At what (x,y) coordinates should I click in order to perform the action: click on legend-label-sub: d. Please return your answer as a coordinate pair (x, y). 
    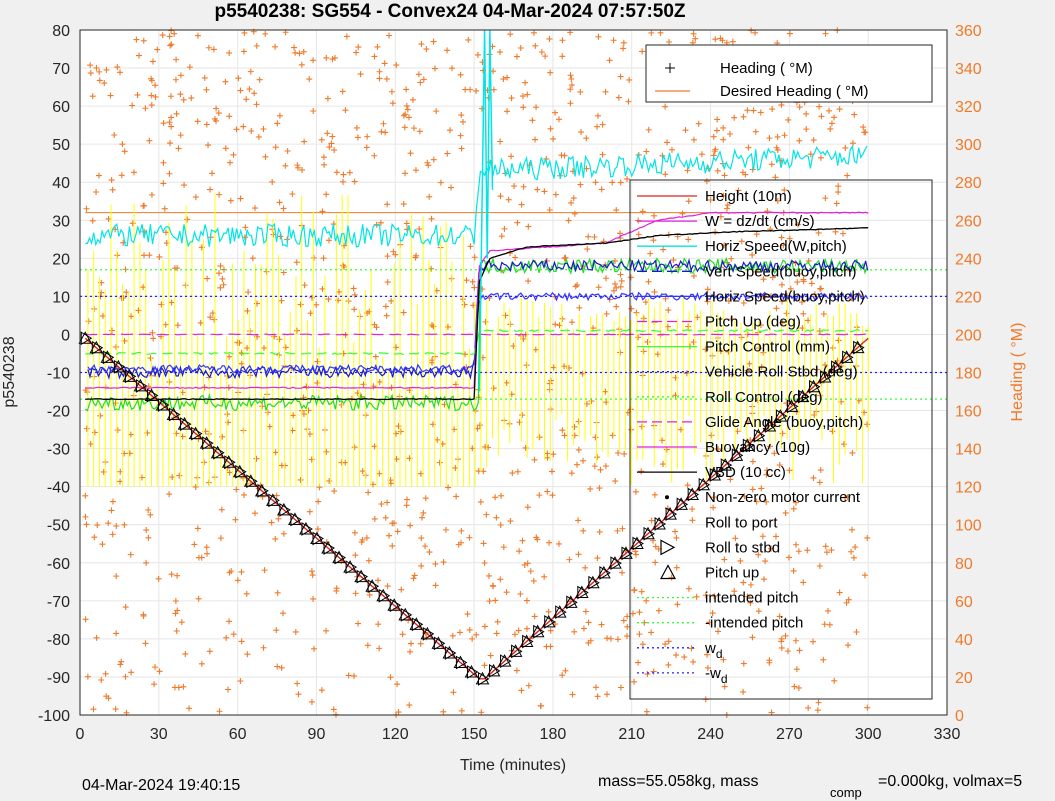
    Looking at the image, I should click on (719, 654).